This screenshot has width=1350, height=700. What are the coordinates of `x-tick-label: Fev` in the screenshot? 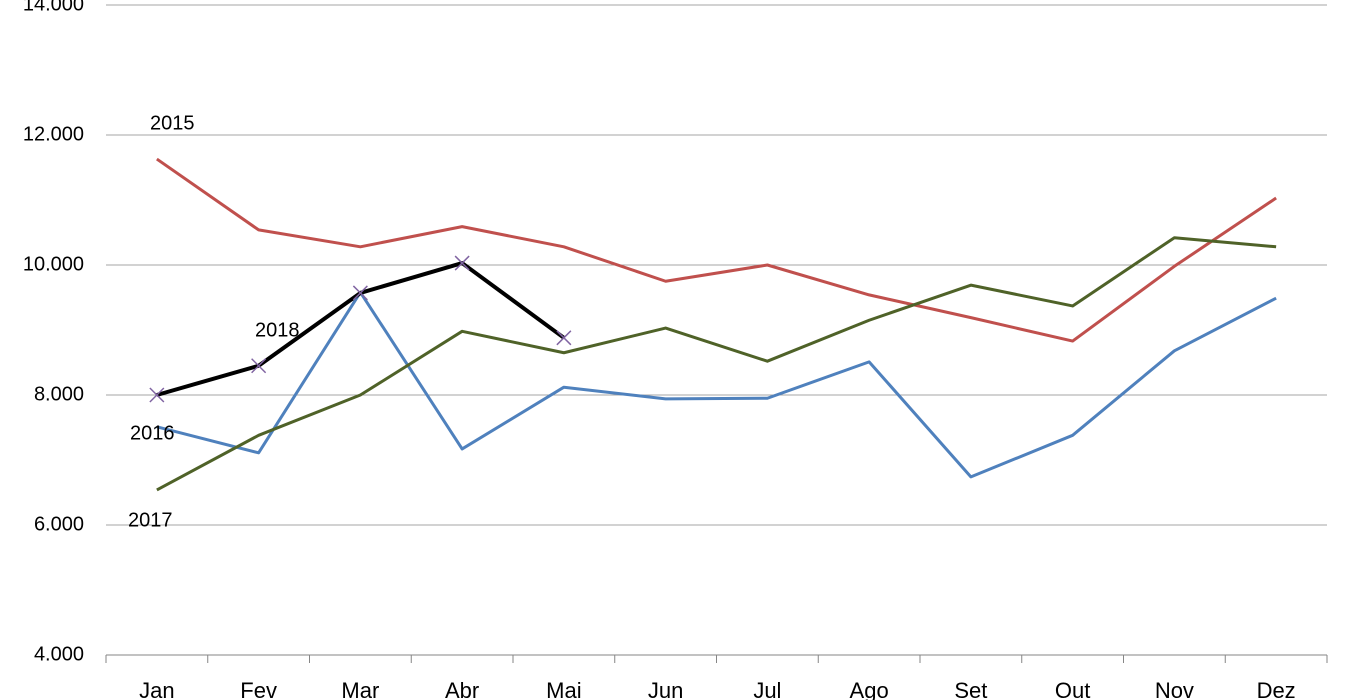 It's located at (258, 689).